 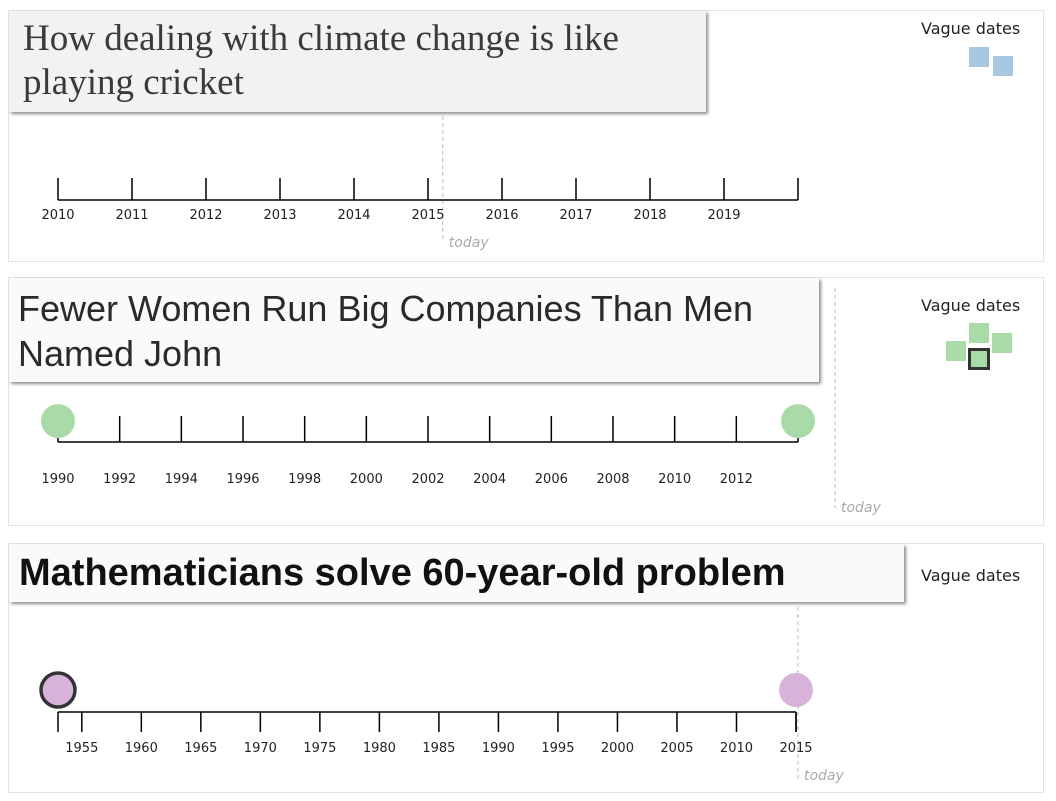 What do you see at coordinates (438, 748) in the screenshot?
I see `tick-label: 1985` at bounding box center [438, 748].